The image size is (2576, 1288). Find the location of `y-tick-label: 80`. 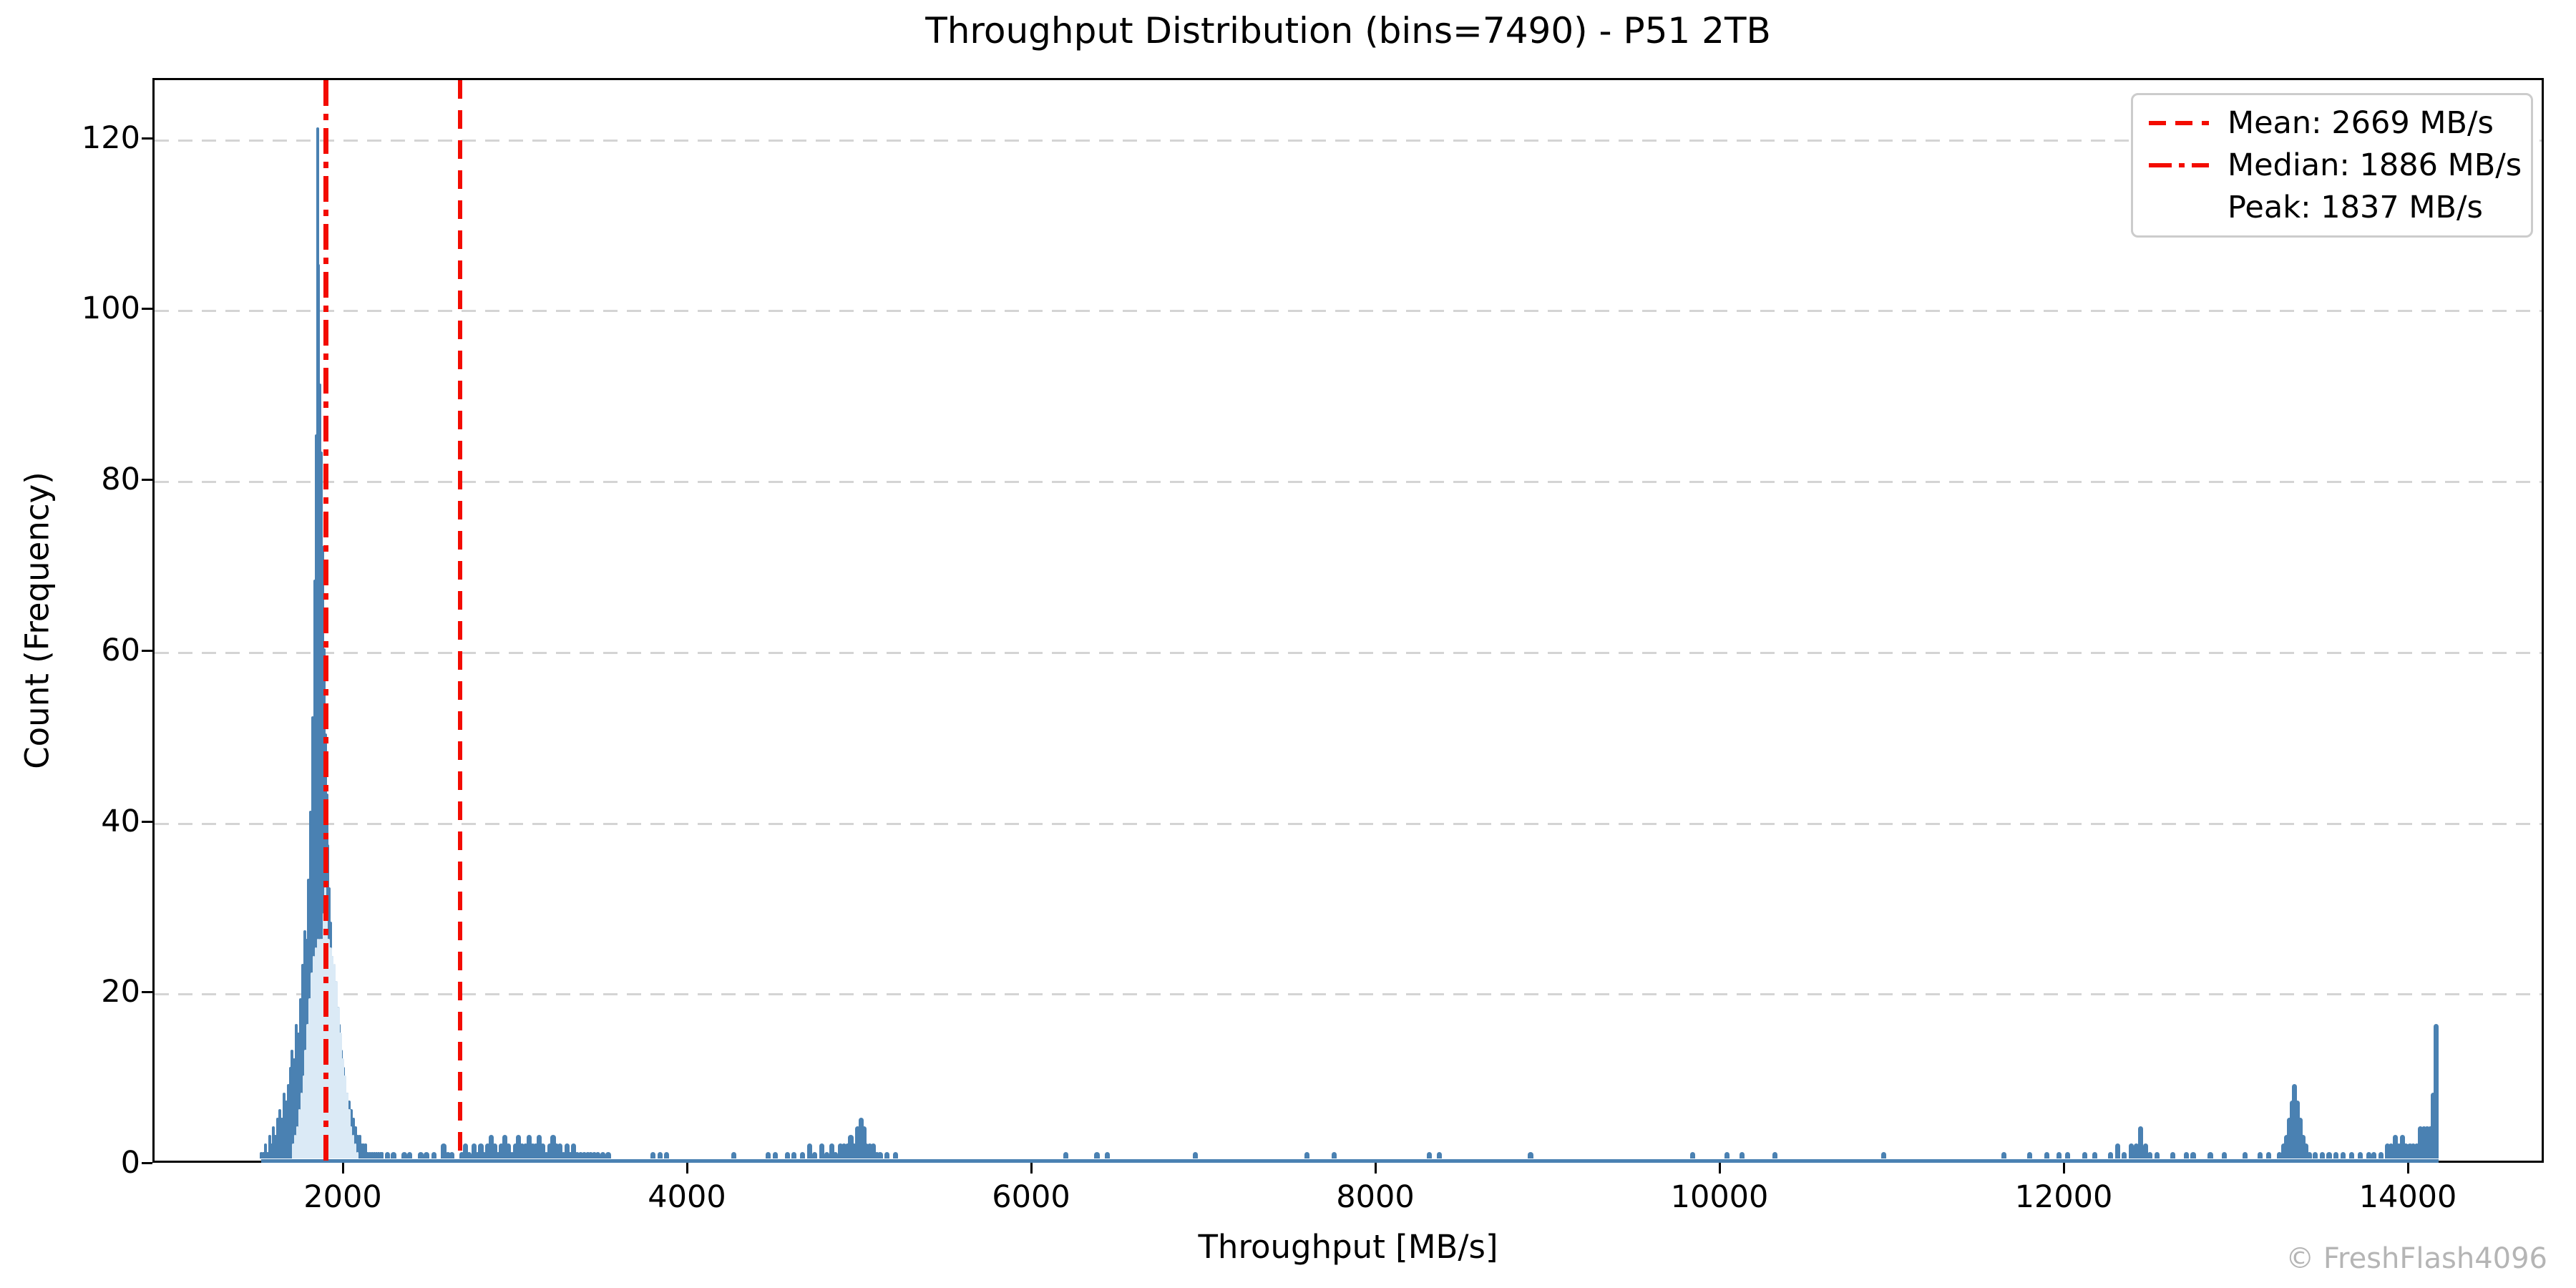

y-tick-label: 80 is located at coordinates (120, 480).